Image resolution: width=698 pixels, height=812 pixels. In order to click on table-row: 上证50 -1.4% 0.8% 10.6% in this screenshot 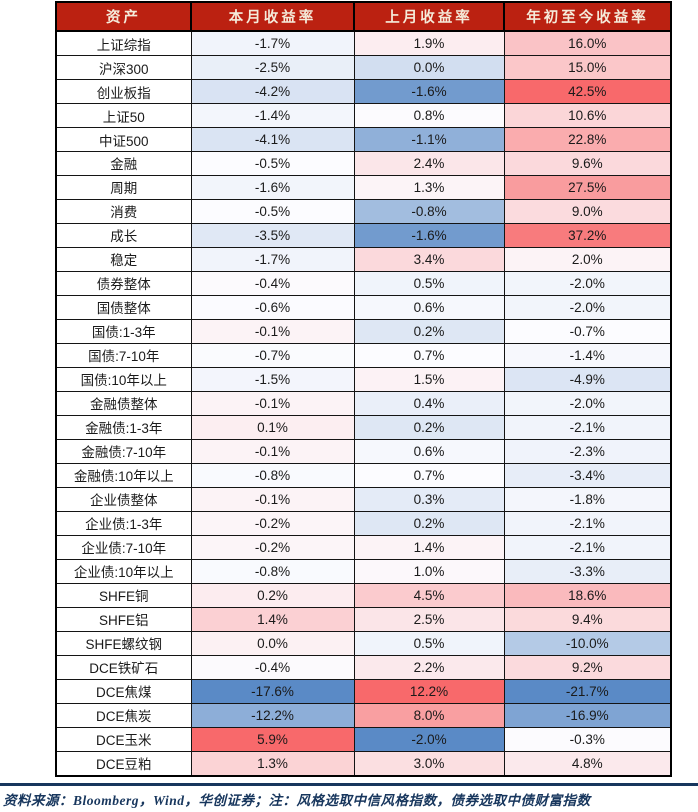, I will do `click(363, 116)`.